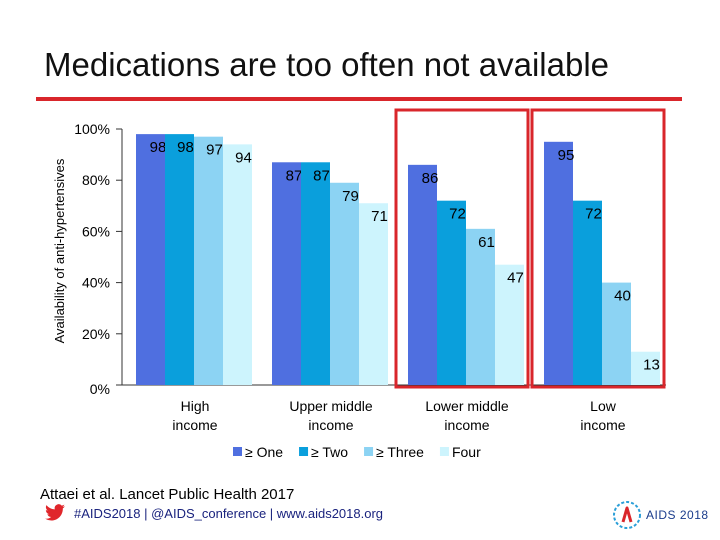 The height and width of the screenshot is (540, 720). I want to click on x-tick-label: Low income, so click(602, 415).